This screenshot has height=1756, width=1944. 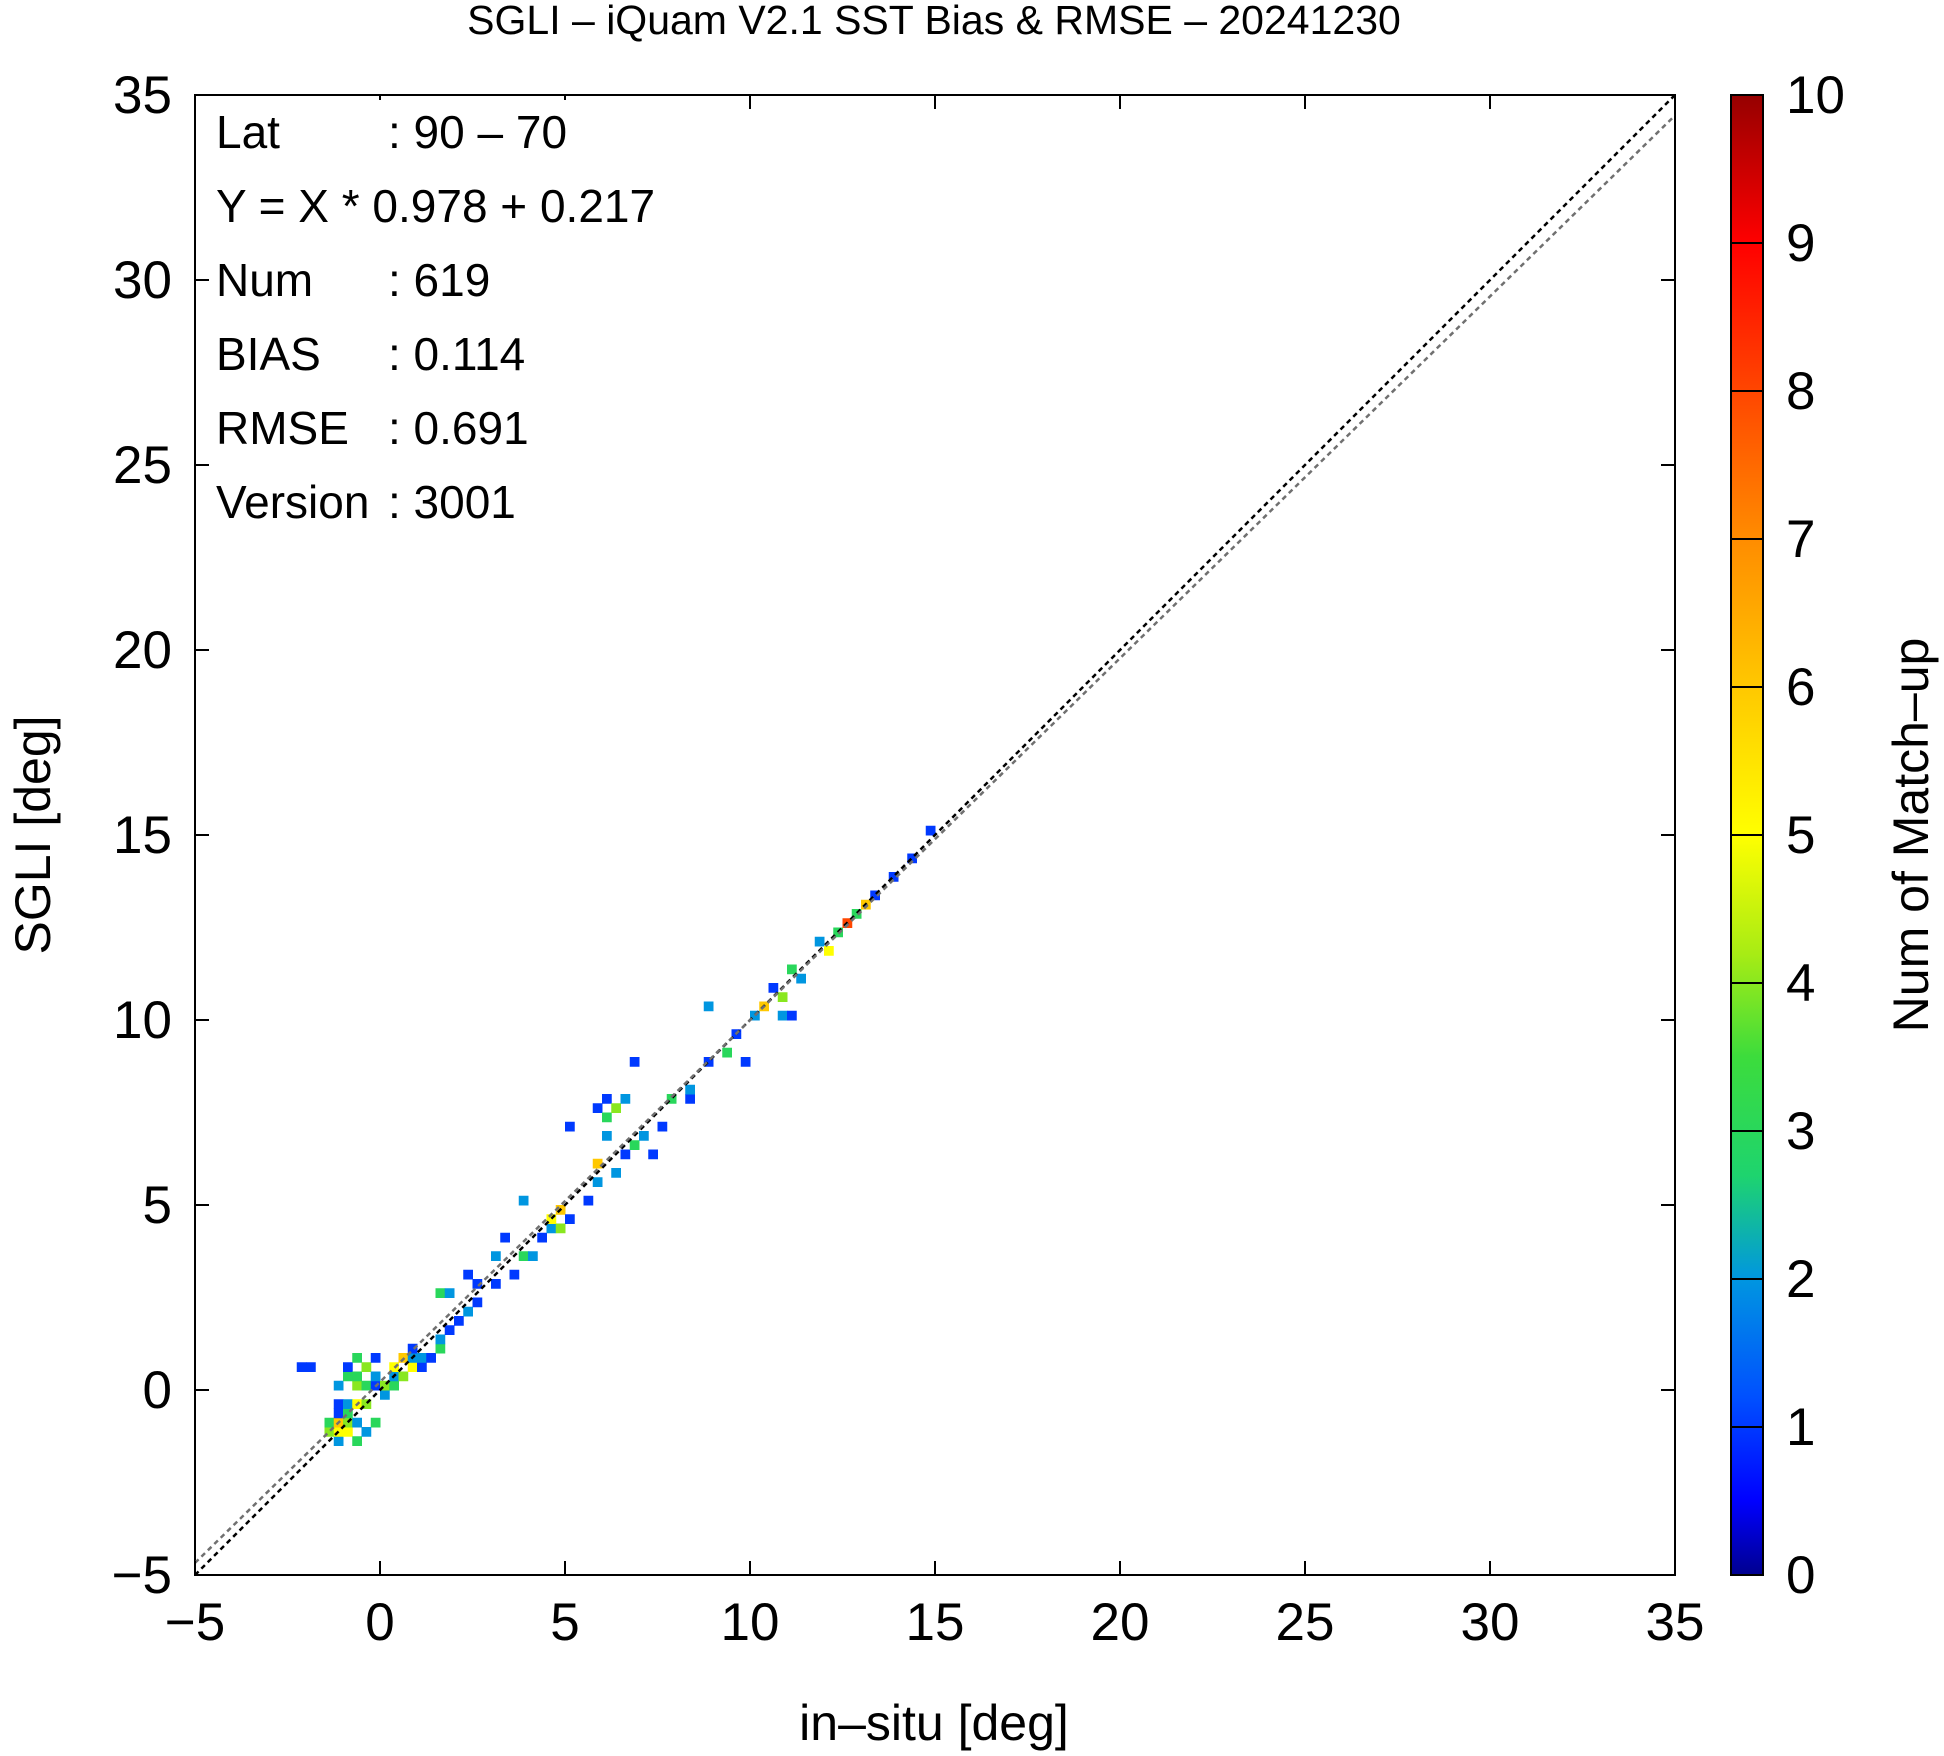 What do you see at coordinates (934, 1723) in the screenshot?
I see `x-axis-label: in–situ [deg]` at bounding box center [934, 1723].